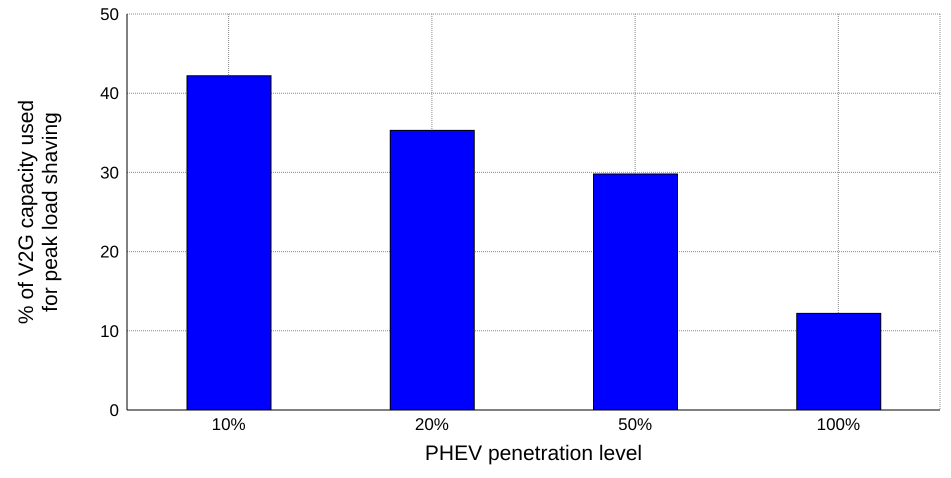  I want to click on x-tick-label: 20%, so click(431, 424).